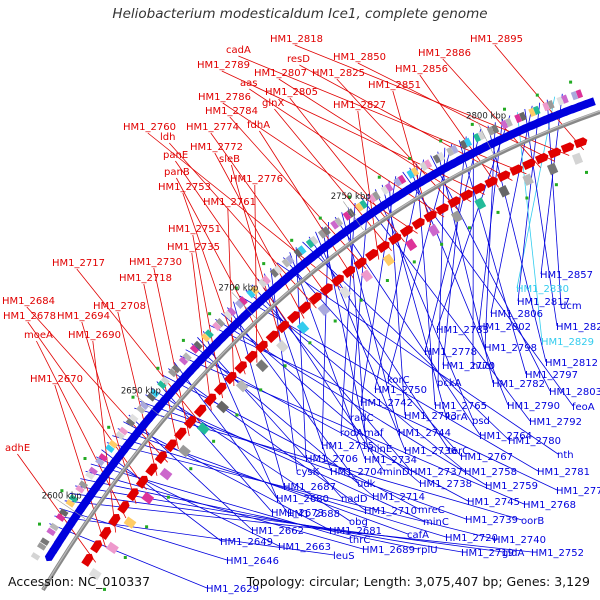  I want to click on forward-gene-label: HM1_2789, so click(223, 65).